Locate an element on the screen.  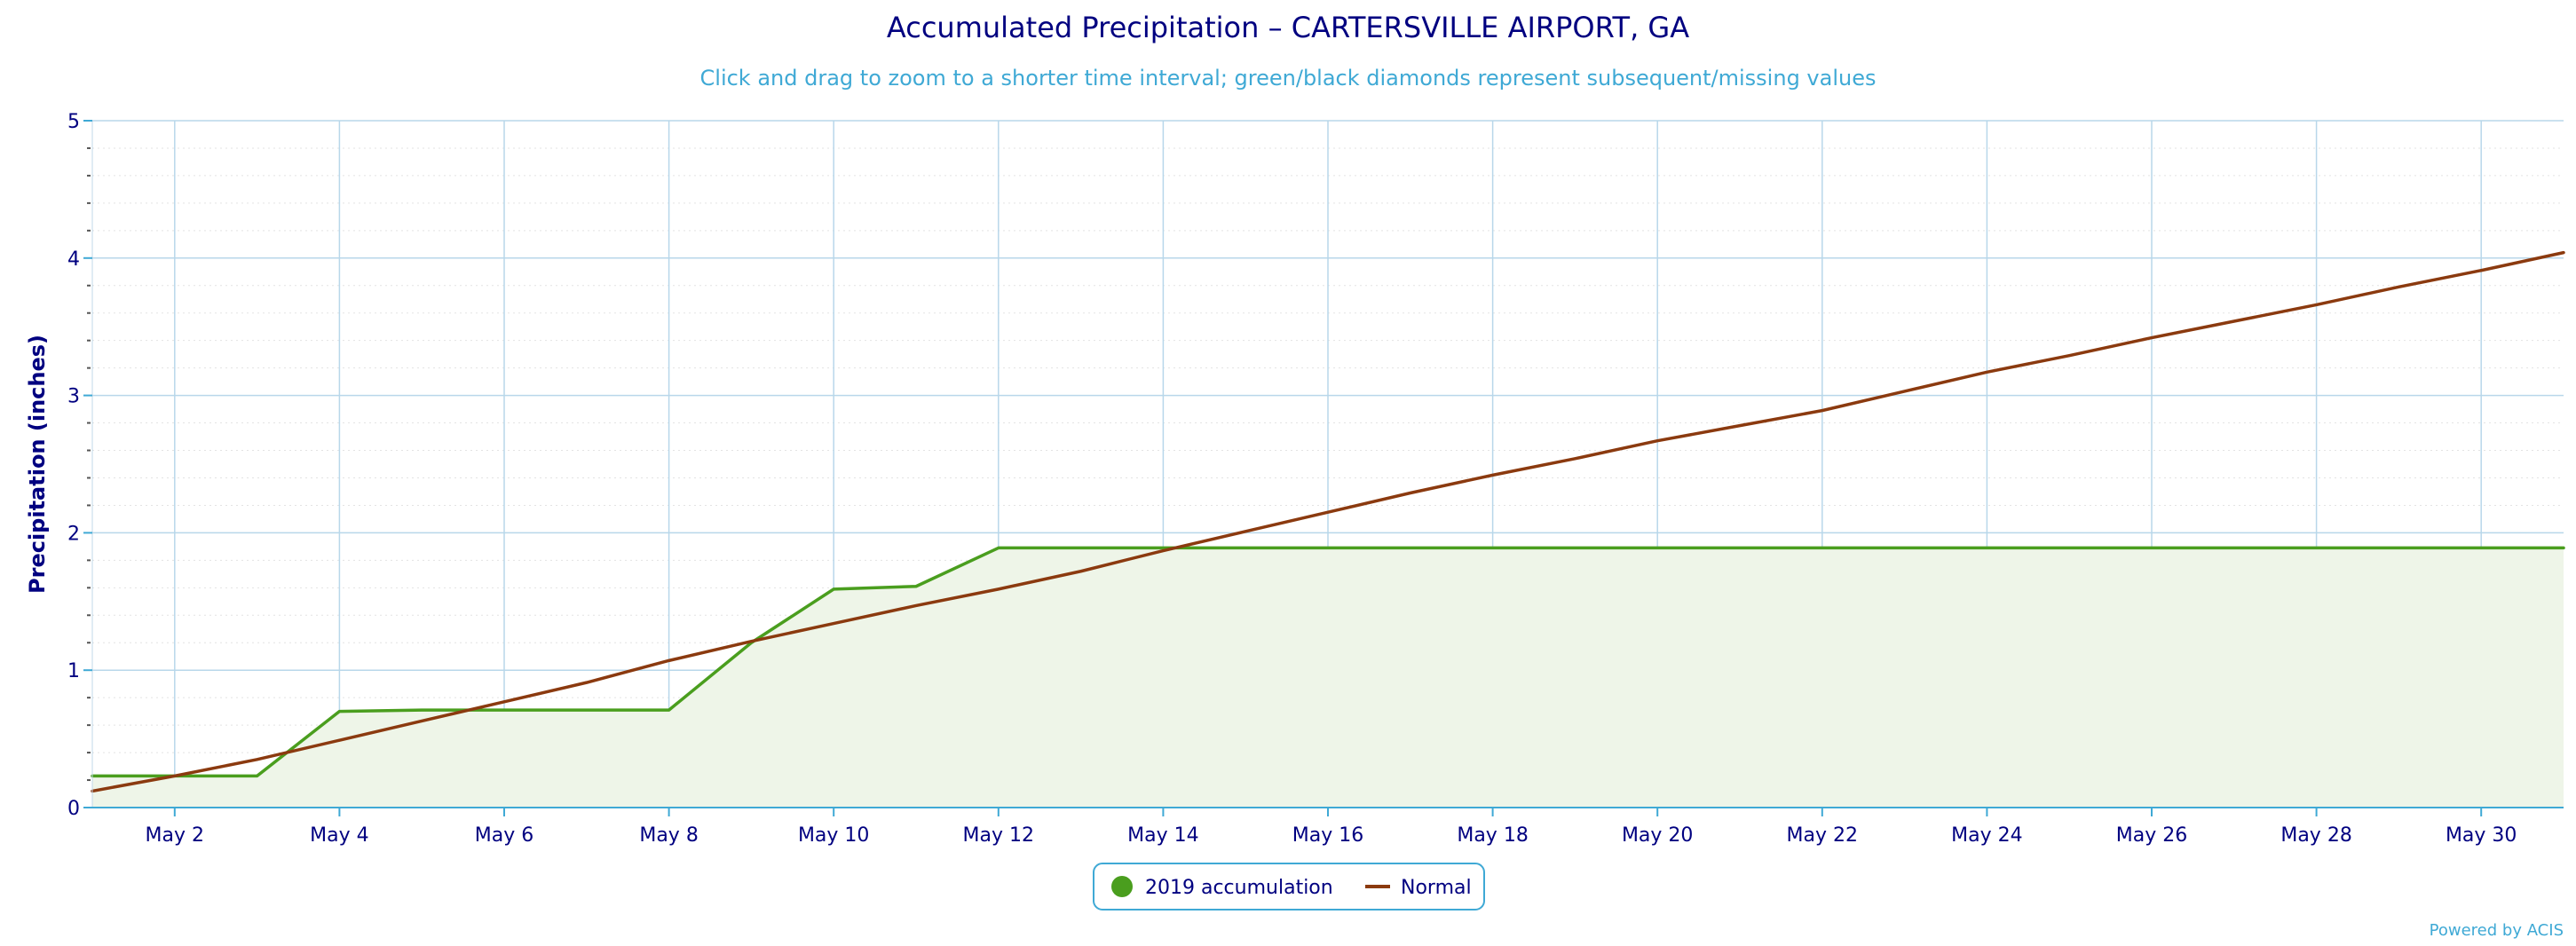
x-tick-label: May 26 is located at coordinates (2151, 836).